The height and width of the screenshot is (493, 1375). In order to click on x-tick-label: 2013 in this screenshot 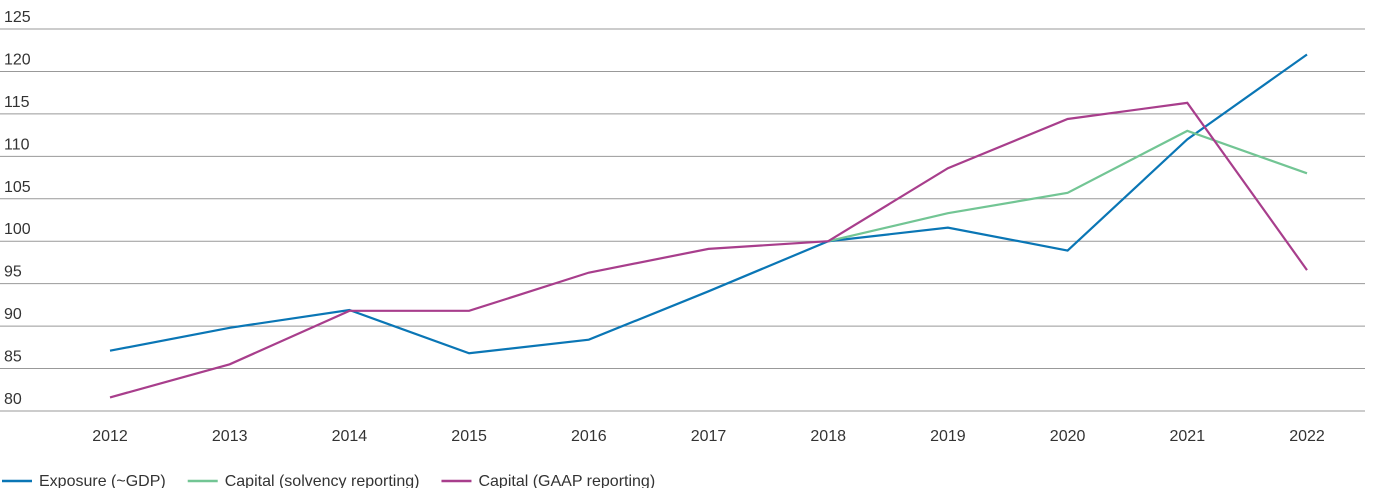, I will do `click(230, 436)`.